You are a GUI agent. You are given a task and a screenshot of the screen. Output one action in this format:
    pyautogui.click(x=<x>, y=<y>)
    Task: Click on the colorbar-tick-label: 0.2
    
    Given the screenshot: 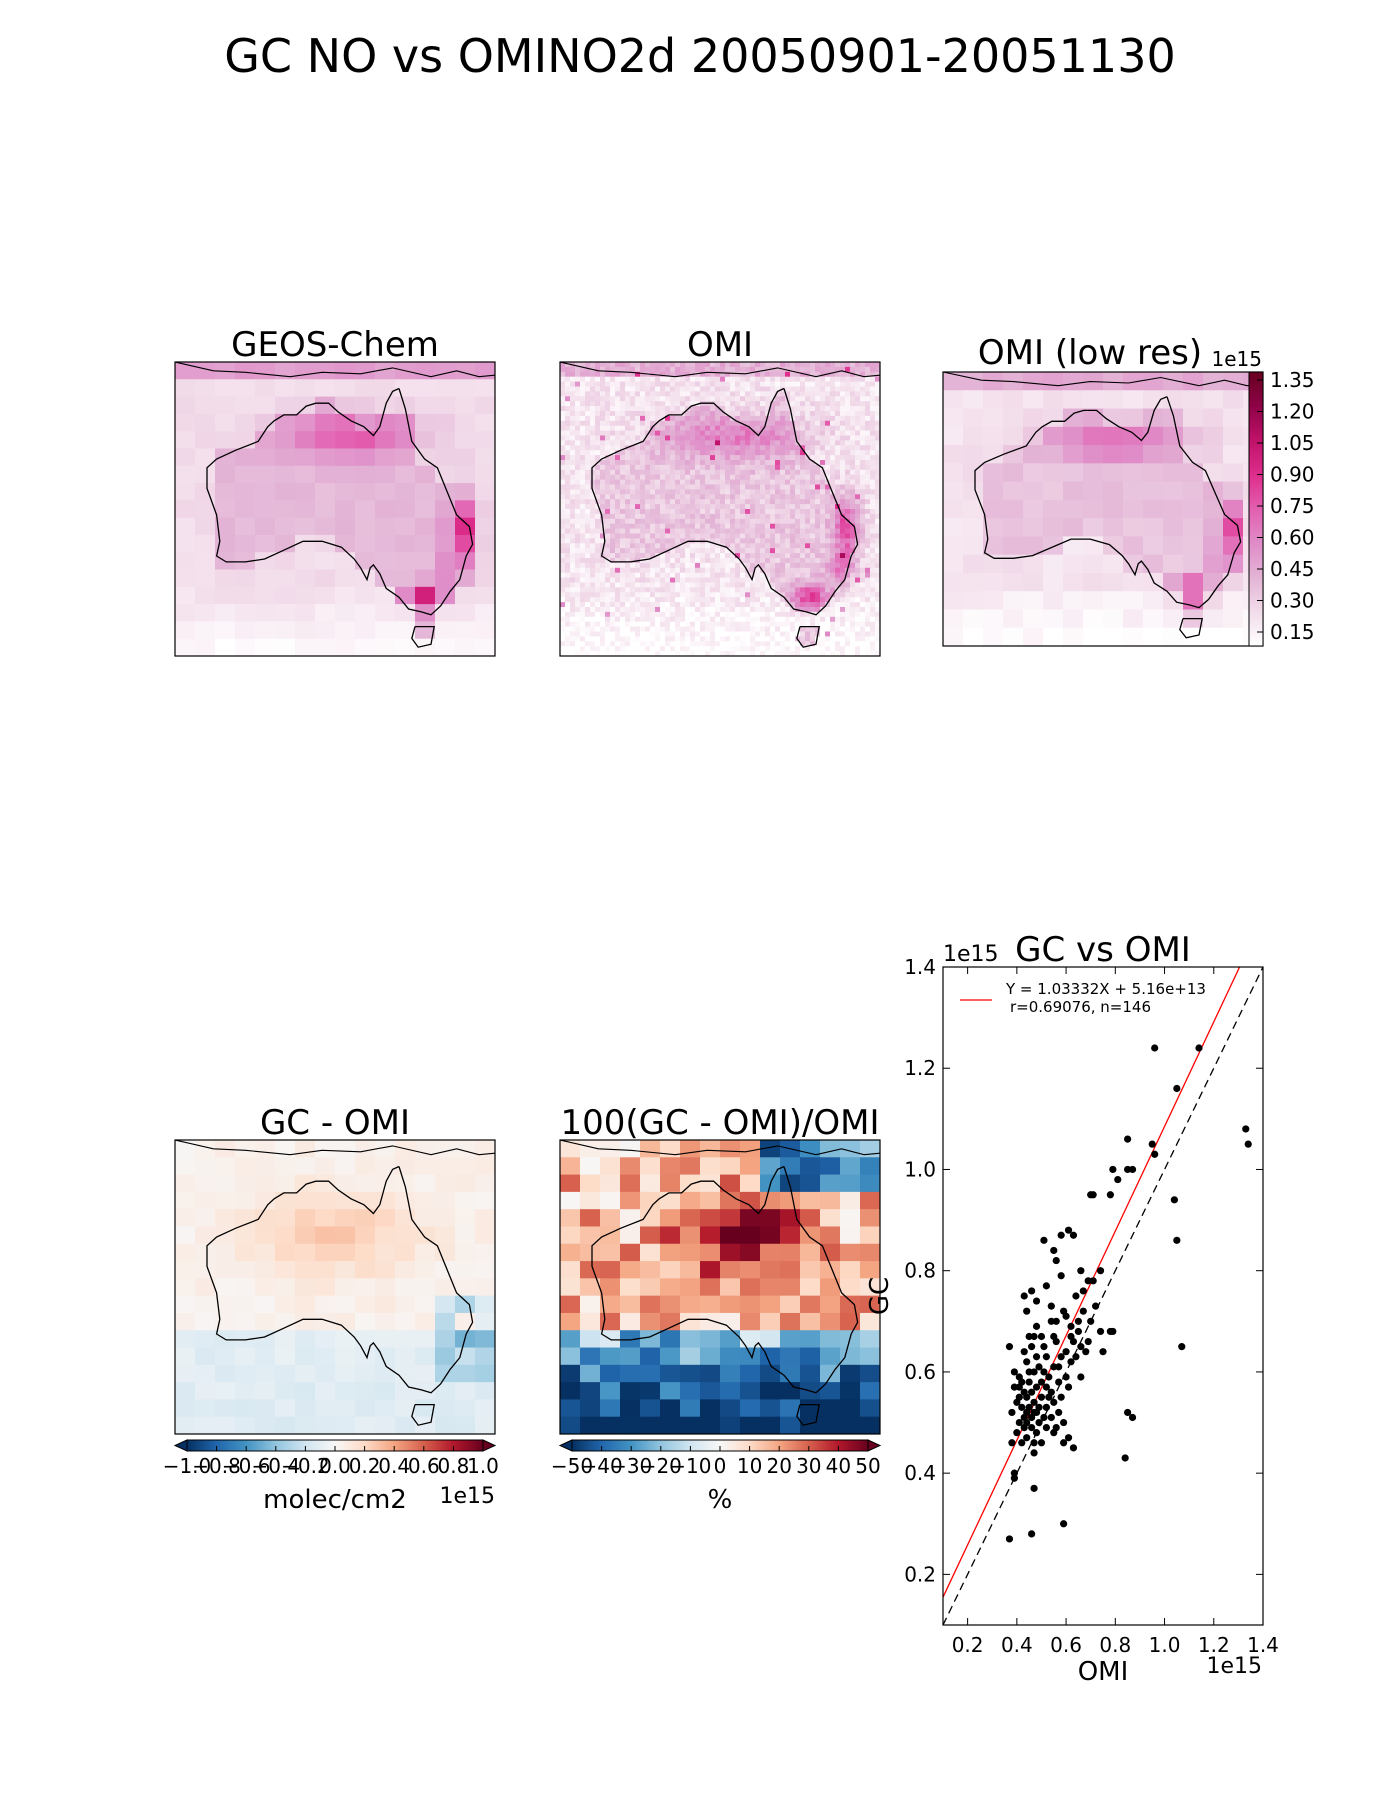 What is the action you would take?
    pyautogui.click(x=365, y=1466)
    